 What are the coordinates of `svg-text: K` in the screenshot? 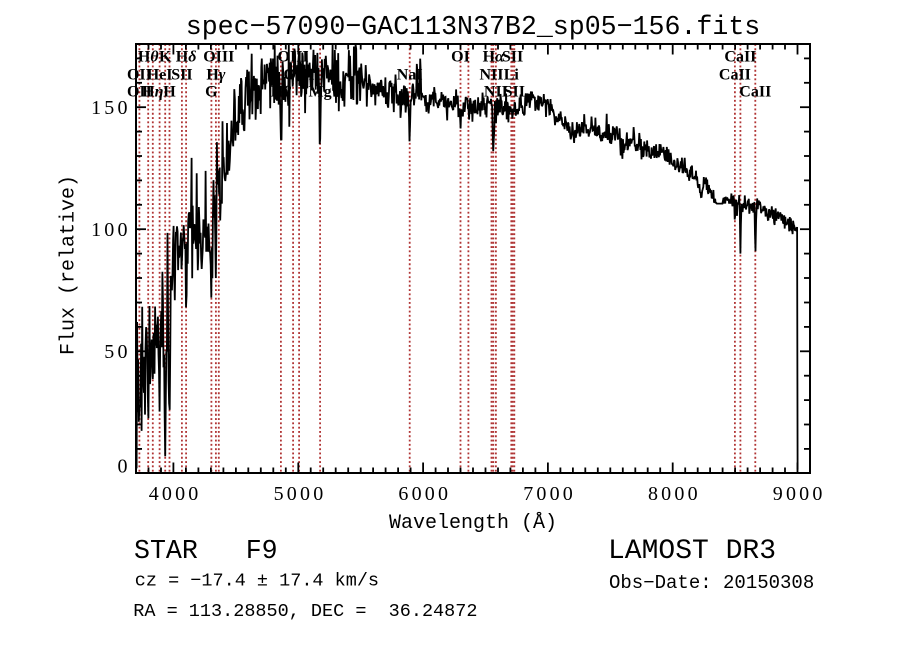 It's located at (165, 57).